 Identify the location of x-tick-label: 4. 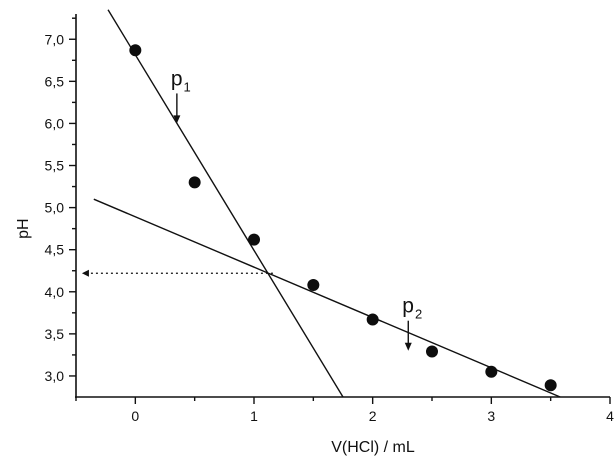
(610, 416).